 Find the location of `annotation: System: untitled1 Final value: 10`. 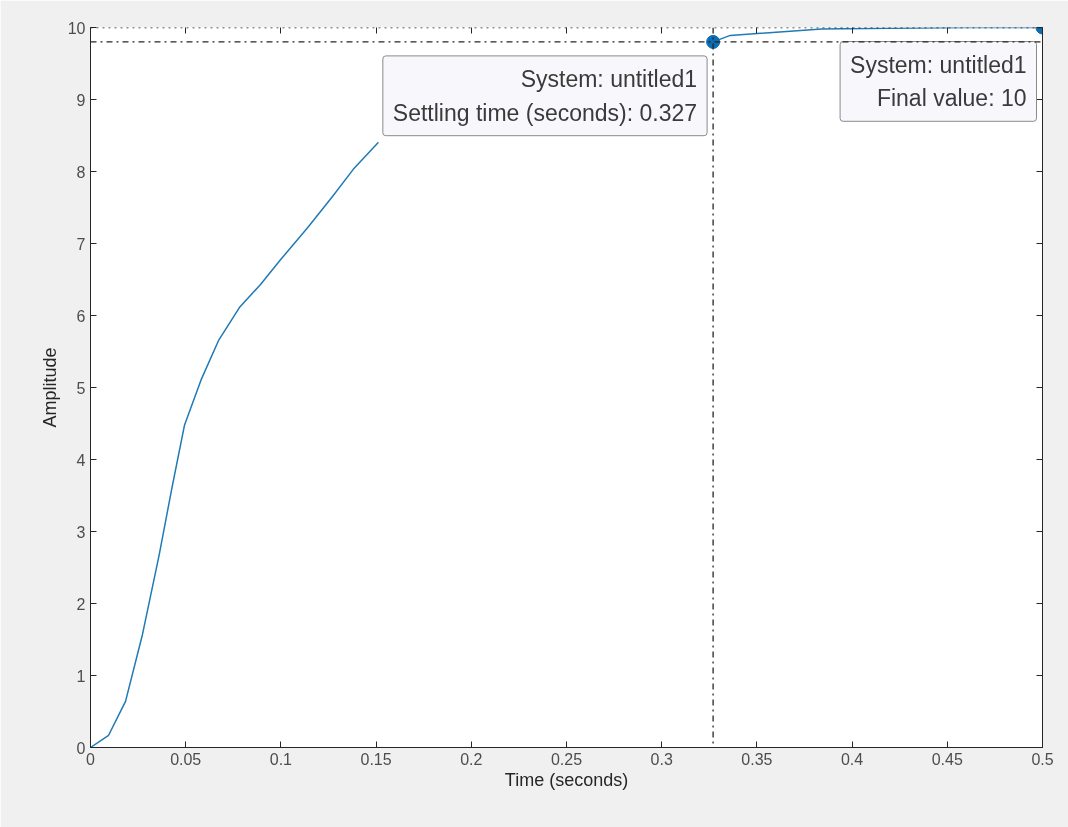

annotation: System: untitled1 Final value: 10 is located at coordinates (938, 81).